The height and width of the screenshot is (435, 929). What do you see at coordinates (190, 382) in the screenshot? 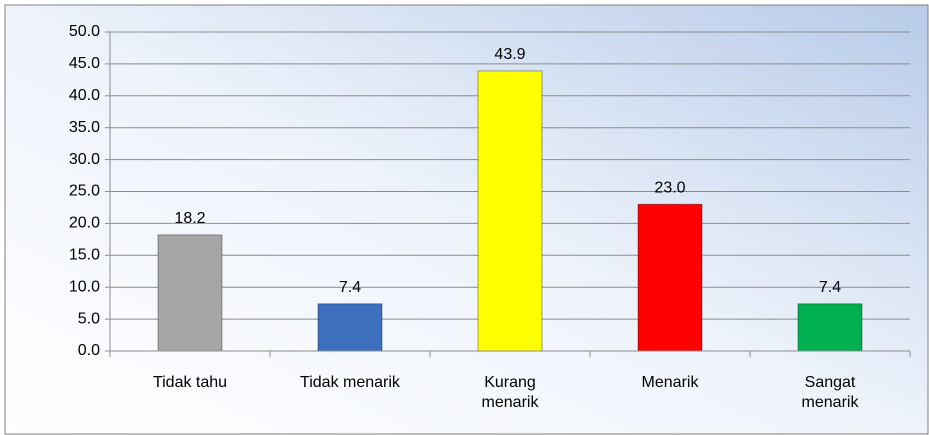
I see `x-tick-label: Tidak tahu` at bounding box center [190, 382].